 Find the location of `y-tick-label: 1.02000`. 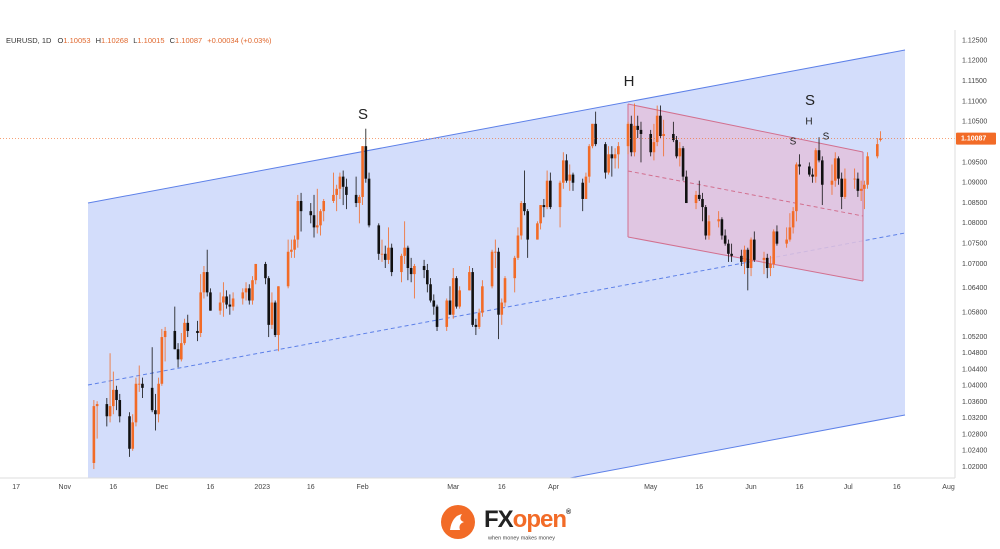

y-tick-label: 1.02000 is located at coordinates (974, 467).